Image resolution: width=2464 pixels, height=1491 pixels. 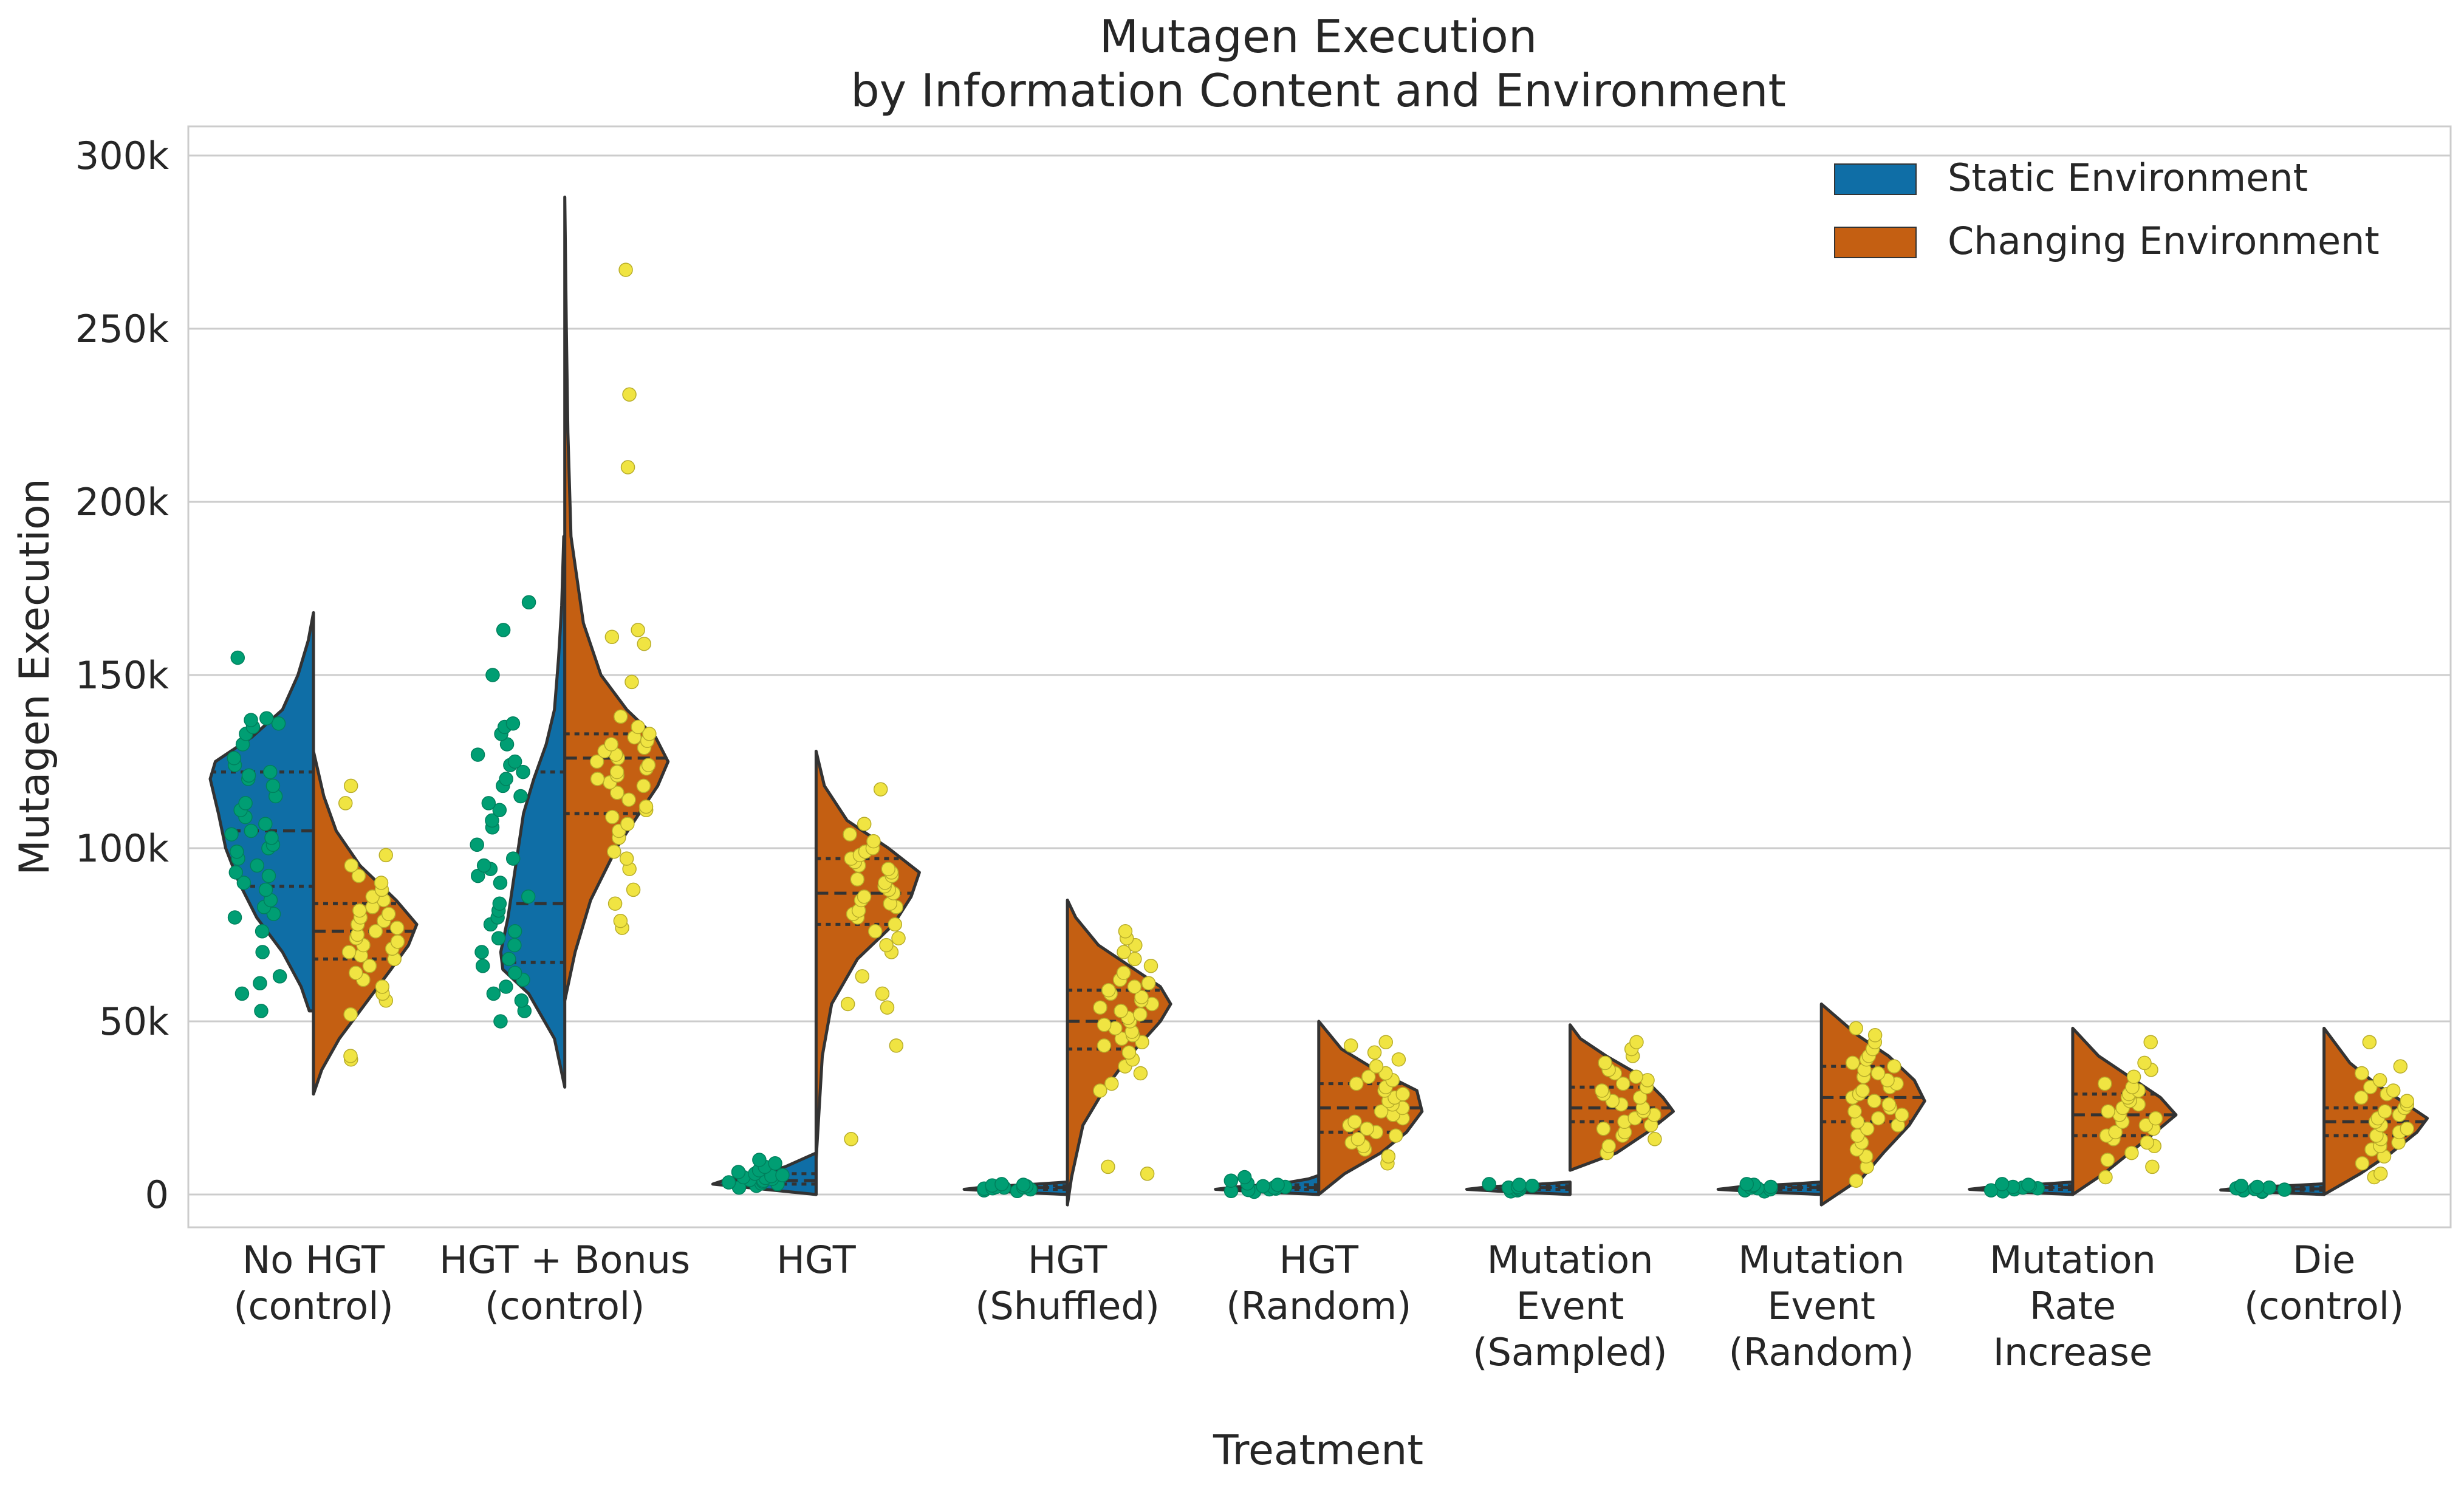 I want to click on y-tick-label: 0, so click(x=157, y=1195).